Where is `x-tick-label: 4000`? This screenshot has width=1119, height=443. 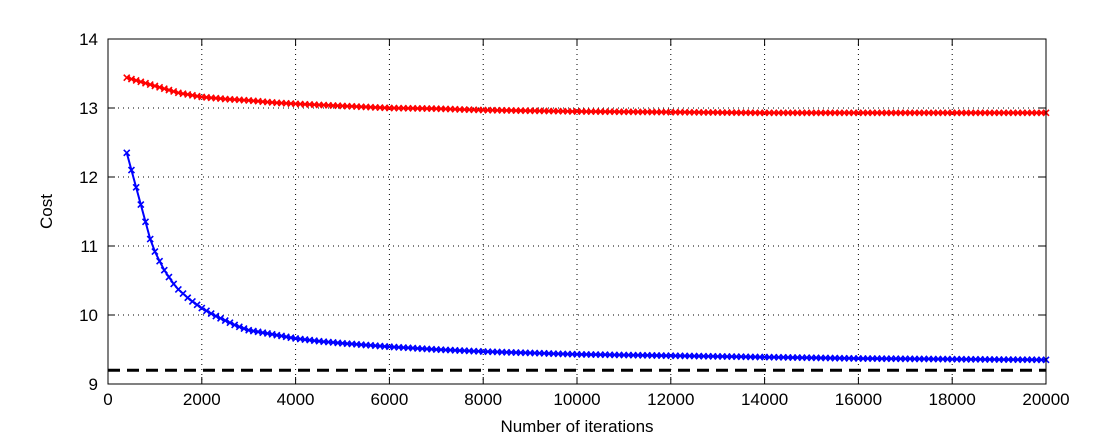
x-tick-label: 4000 is located at coordinates (296, 399).